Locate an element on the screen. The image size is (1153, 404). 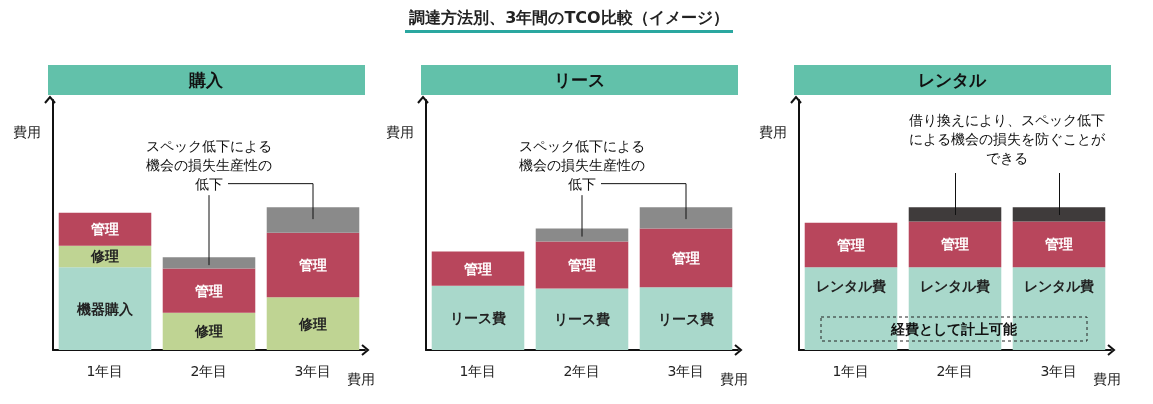
chart-subtitle: リース is located at coordinates (579, 80).